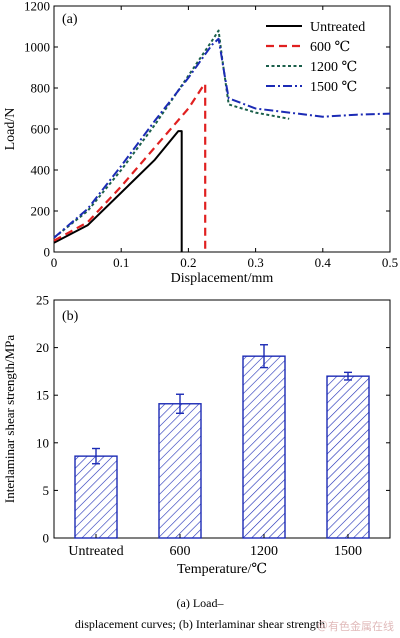 The height and width of the screenshot is (638, 400). Describe the element at coordinates (42, 347) in the screenshot. I see `y-tick-label-b: 20` at that location.